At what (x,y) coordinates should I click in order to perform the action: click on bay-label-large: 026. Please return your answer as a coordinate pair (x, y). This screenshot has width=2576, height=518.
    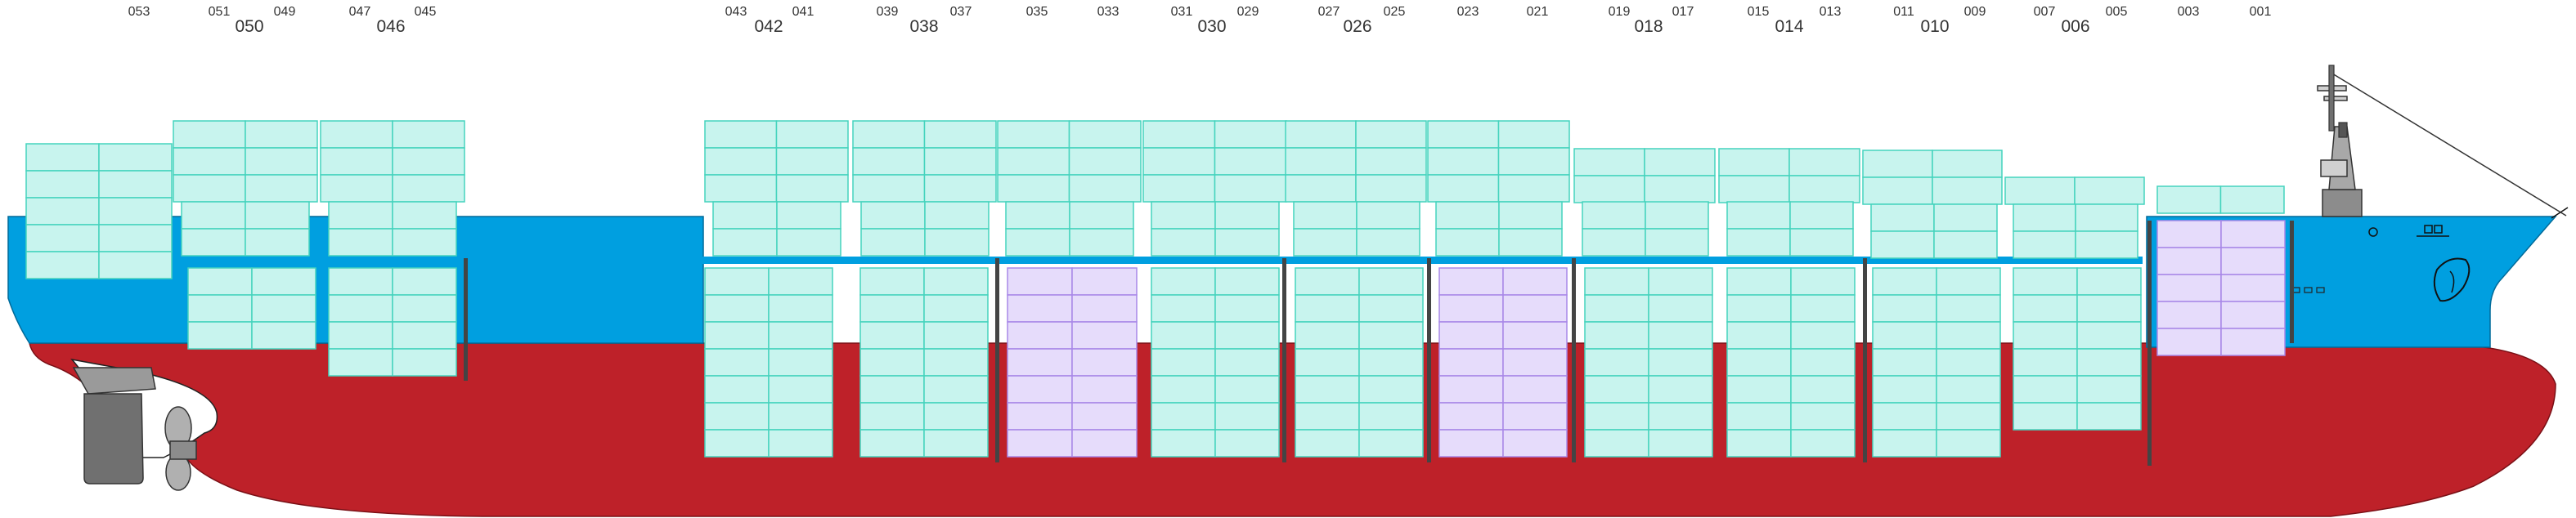
    Looking at the image, I should click on (1357, 27).